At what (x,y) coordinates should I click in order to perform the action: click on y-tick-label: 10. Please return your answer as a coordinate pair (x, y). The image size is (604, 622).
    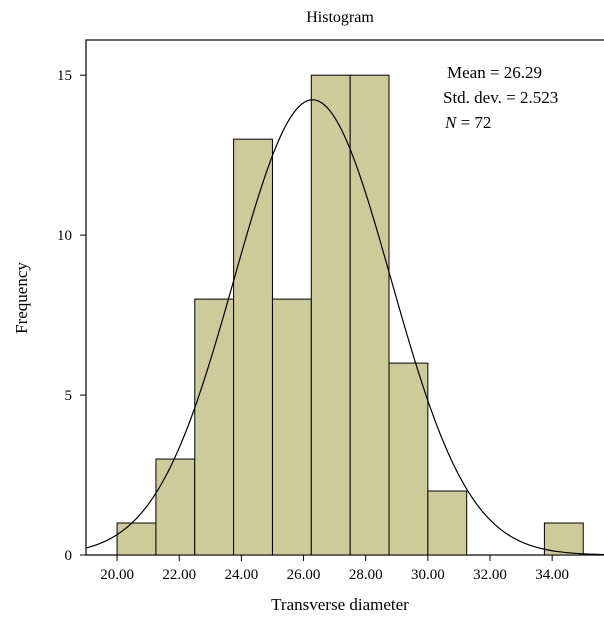
    Looking at the image, I should click on (64, 236).